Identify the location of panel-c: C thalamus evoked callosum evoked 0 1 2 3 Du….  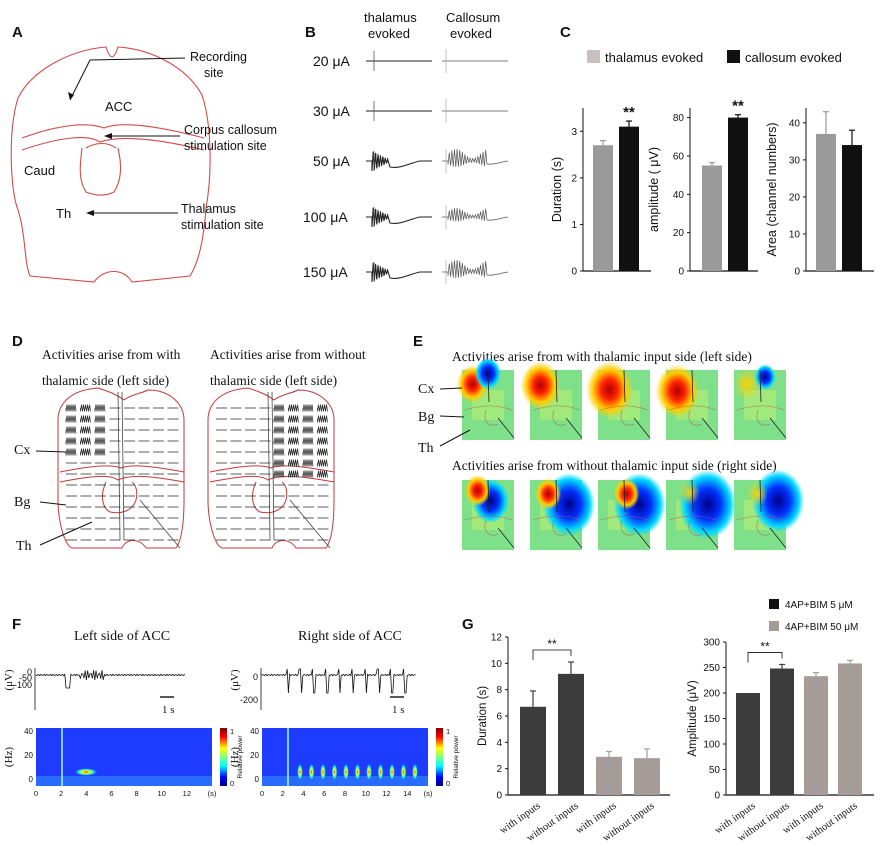
(712, 151).